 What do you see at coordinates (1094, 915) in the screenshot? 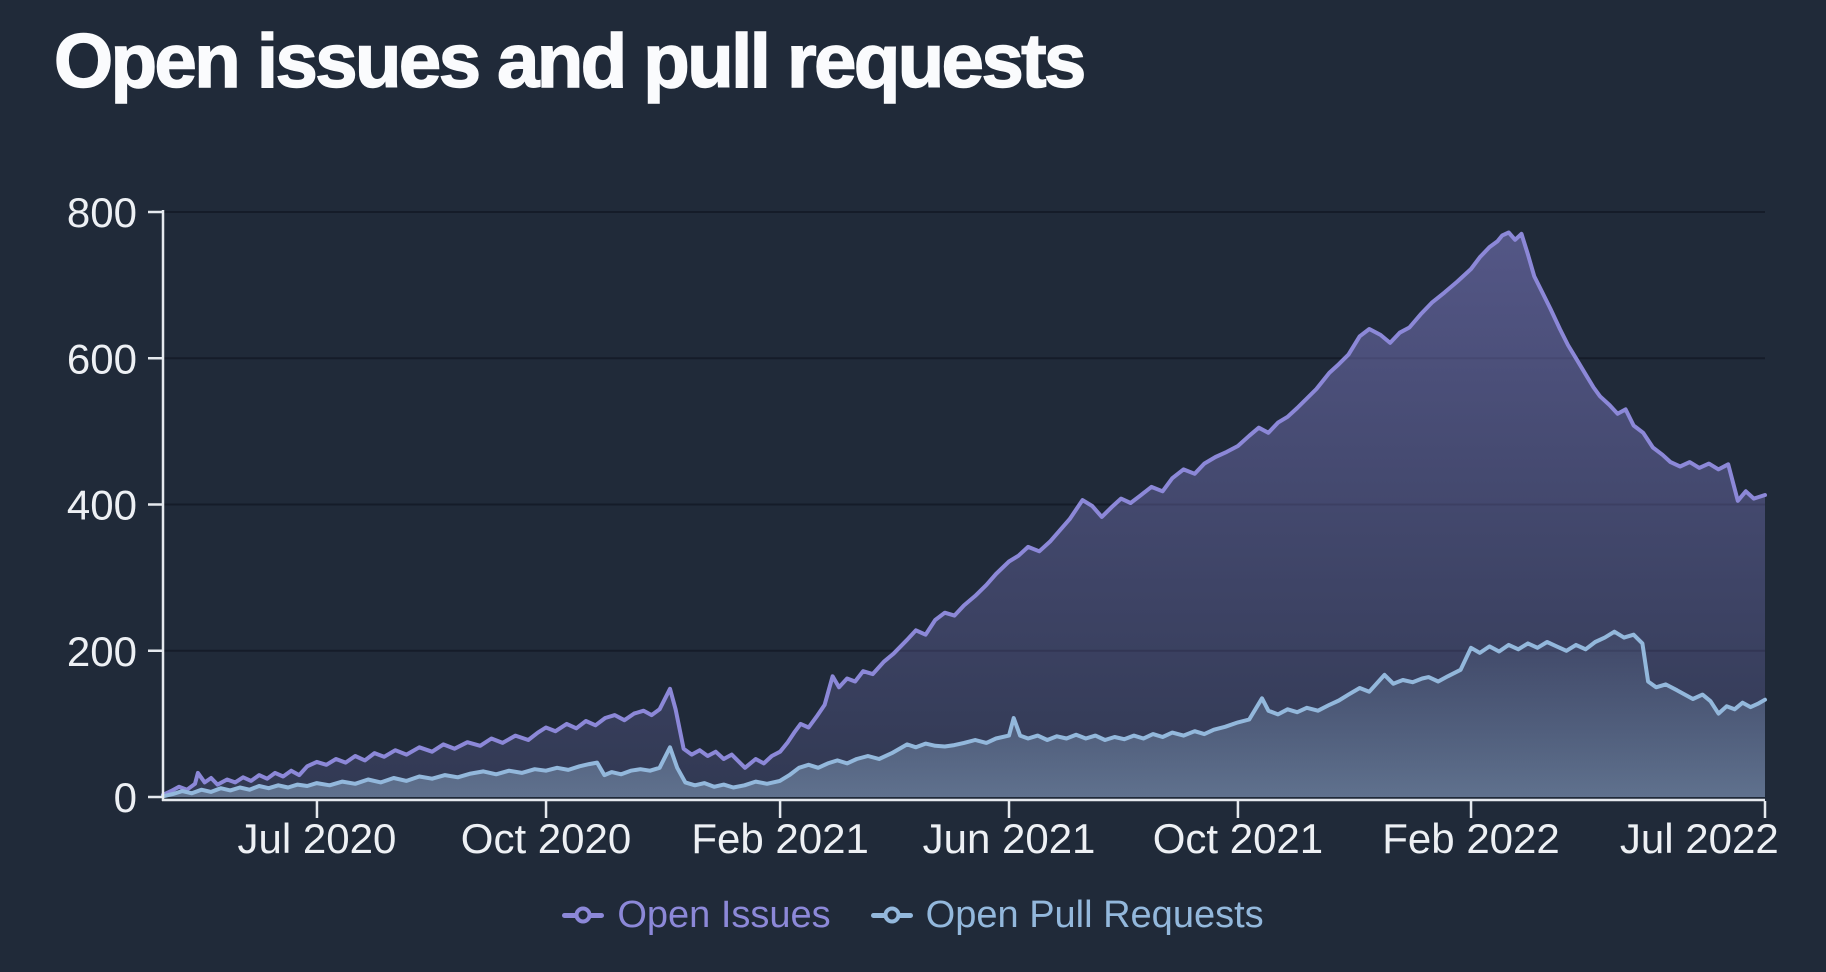
I see `legend-label-open-pull-requests: Open Pull Requests` at bounding box center [1094, 915].